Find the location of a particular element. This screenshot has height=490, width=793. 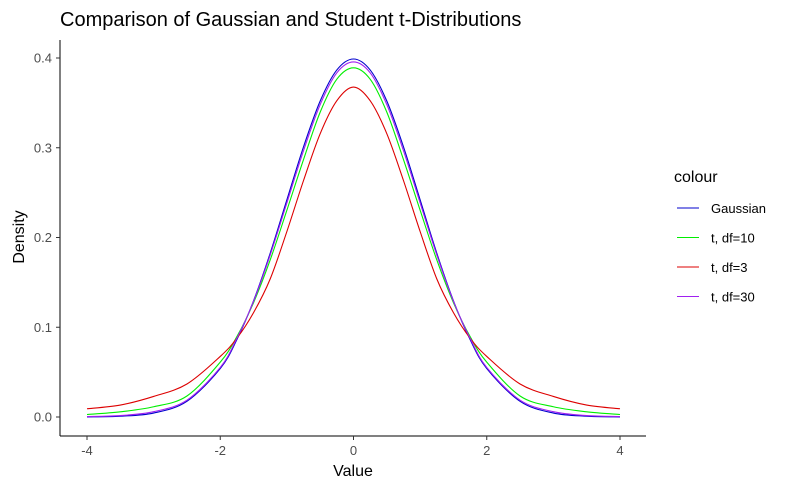

x-axis-ticks: -4 -2 0 2 4 is located at coordinates (352, 447).